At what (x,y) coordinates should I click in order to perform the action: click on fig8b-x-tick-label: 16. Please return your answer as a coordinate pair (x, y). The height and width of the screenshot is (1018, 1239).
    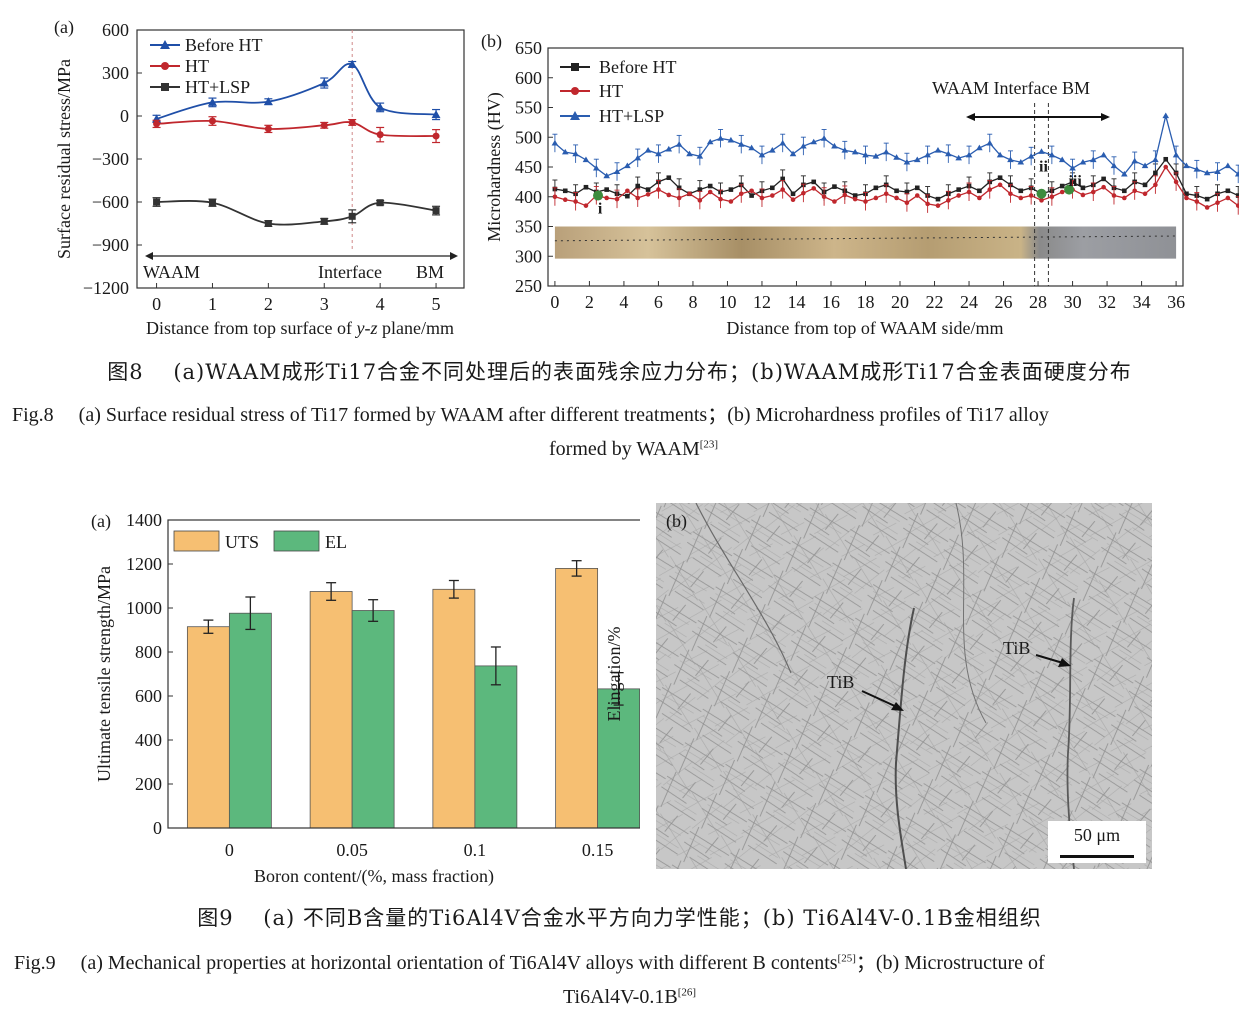
    Looking at the image, I should click on (831, 302).